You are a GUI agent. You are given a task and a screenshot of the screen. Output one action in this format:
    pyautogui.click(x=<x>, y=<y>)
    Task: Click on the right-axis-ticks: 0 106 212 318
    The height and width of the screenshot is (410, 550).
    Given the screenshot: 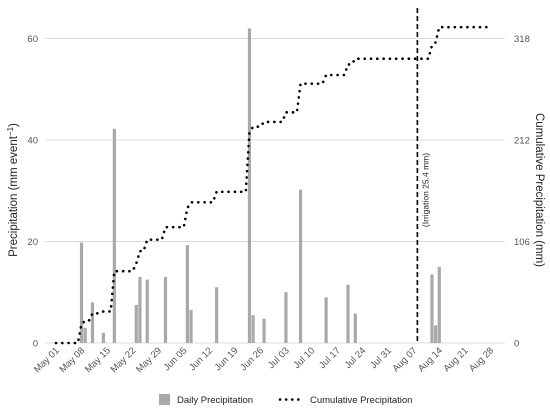 What is the action you would take?
    pyautogui.click(x=522, y=191)
    